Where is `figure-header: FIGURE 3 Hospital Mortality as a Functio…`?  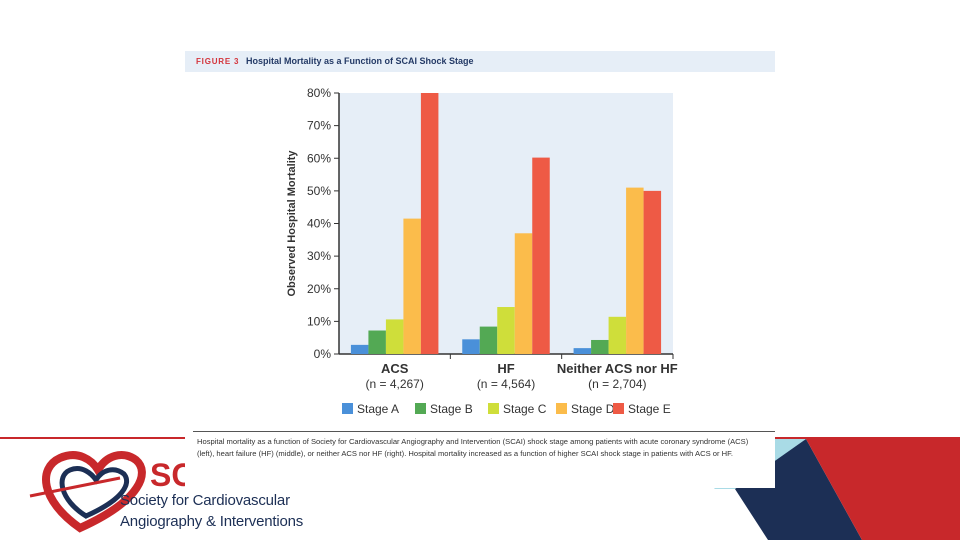
figure-header: FIGURE 3 Hospital Mortality as a Functio… is located at coordinates (480, 61).